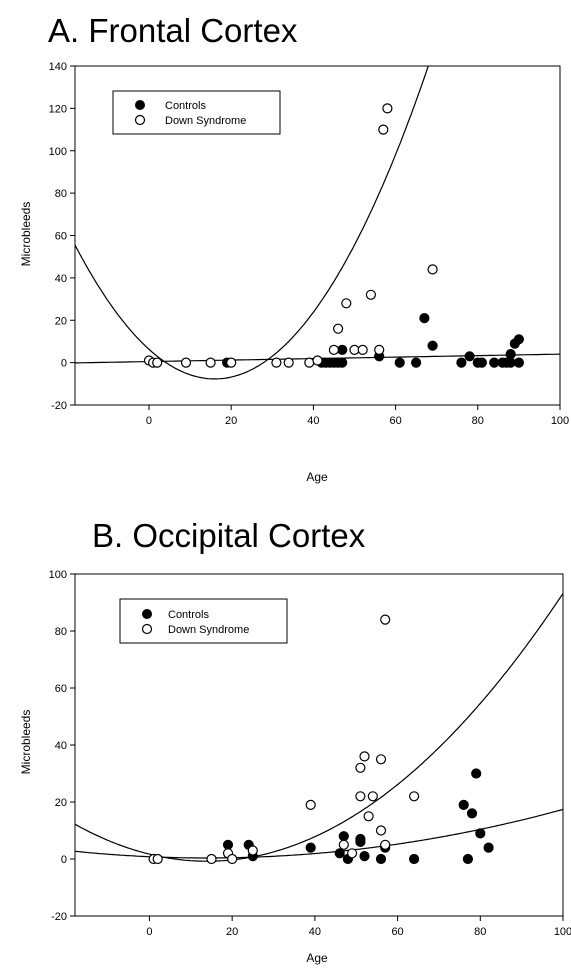 This screenshot has height=973, width=571. Describe the element at coordinates (173, 30) in the screenshot. I see `panel-title: A. Frontal Cortex` at that location.